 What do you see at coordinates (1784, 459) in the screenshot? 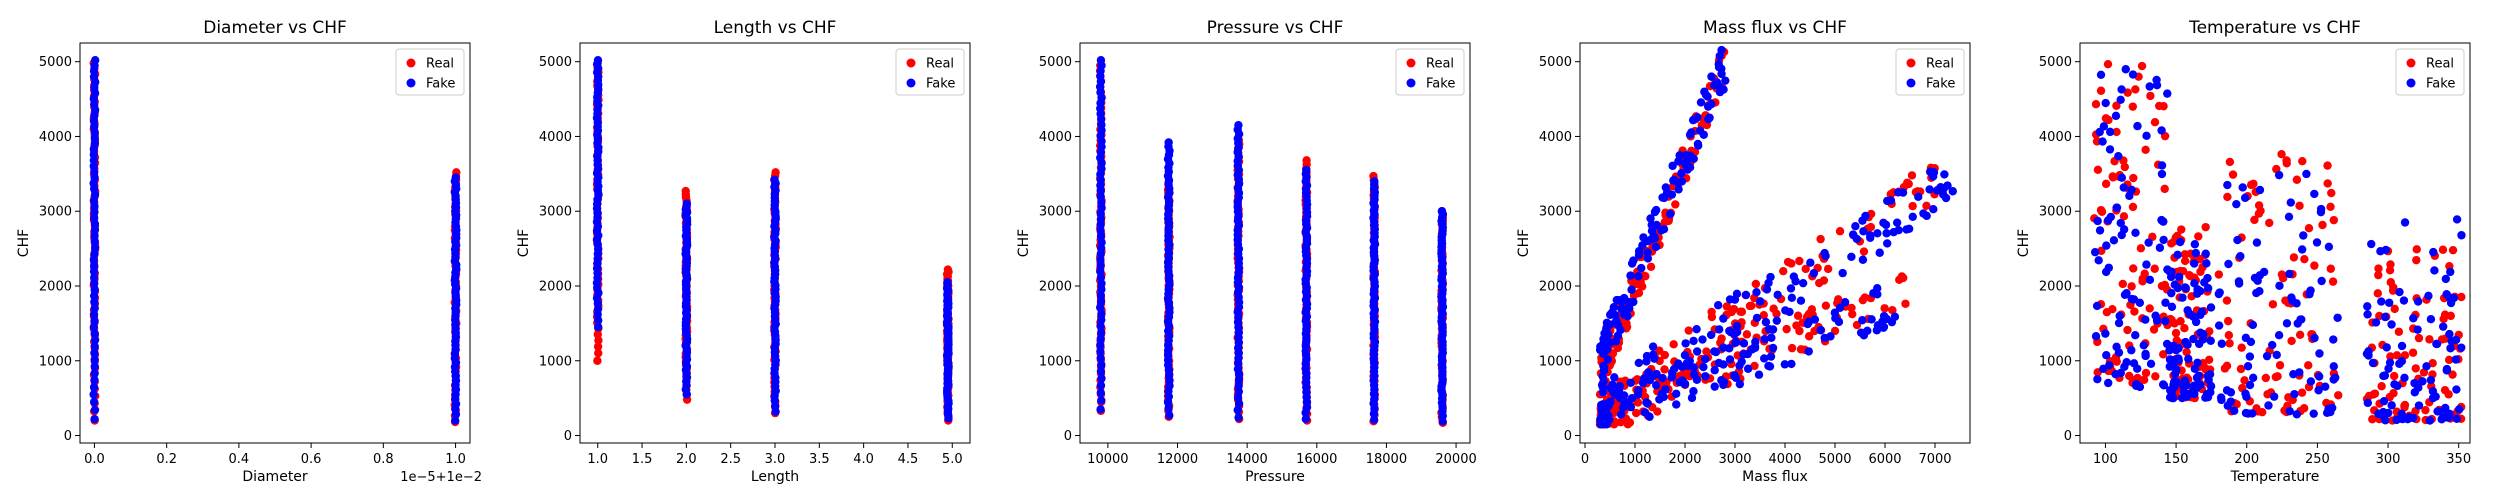
I see `x-tick-label: 4000` at bounding box center [1784, 459].